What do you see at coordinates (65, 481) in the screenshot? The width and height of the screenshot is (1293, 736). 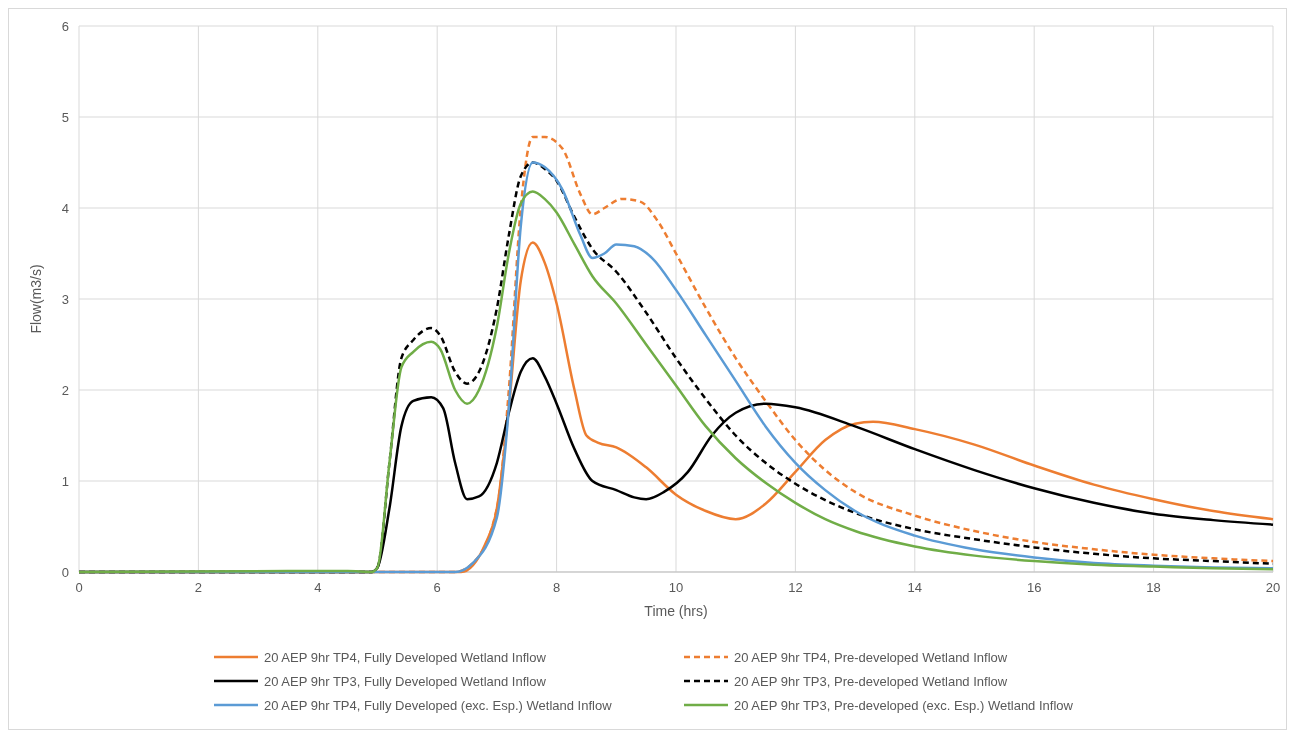 I see `y-tick-label: 1` at bounding box center [65, 481].